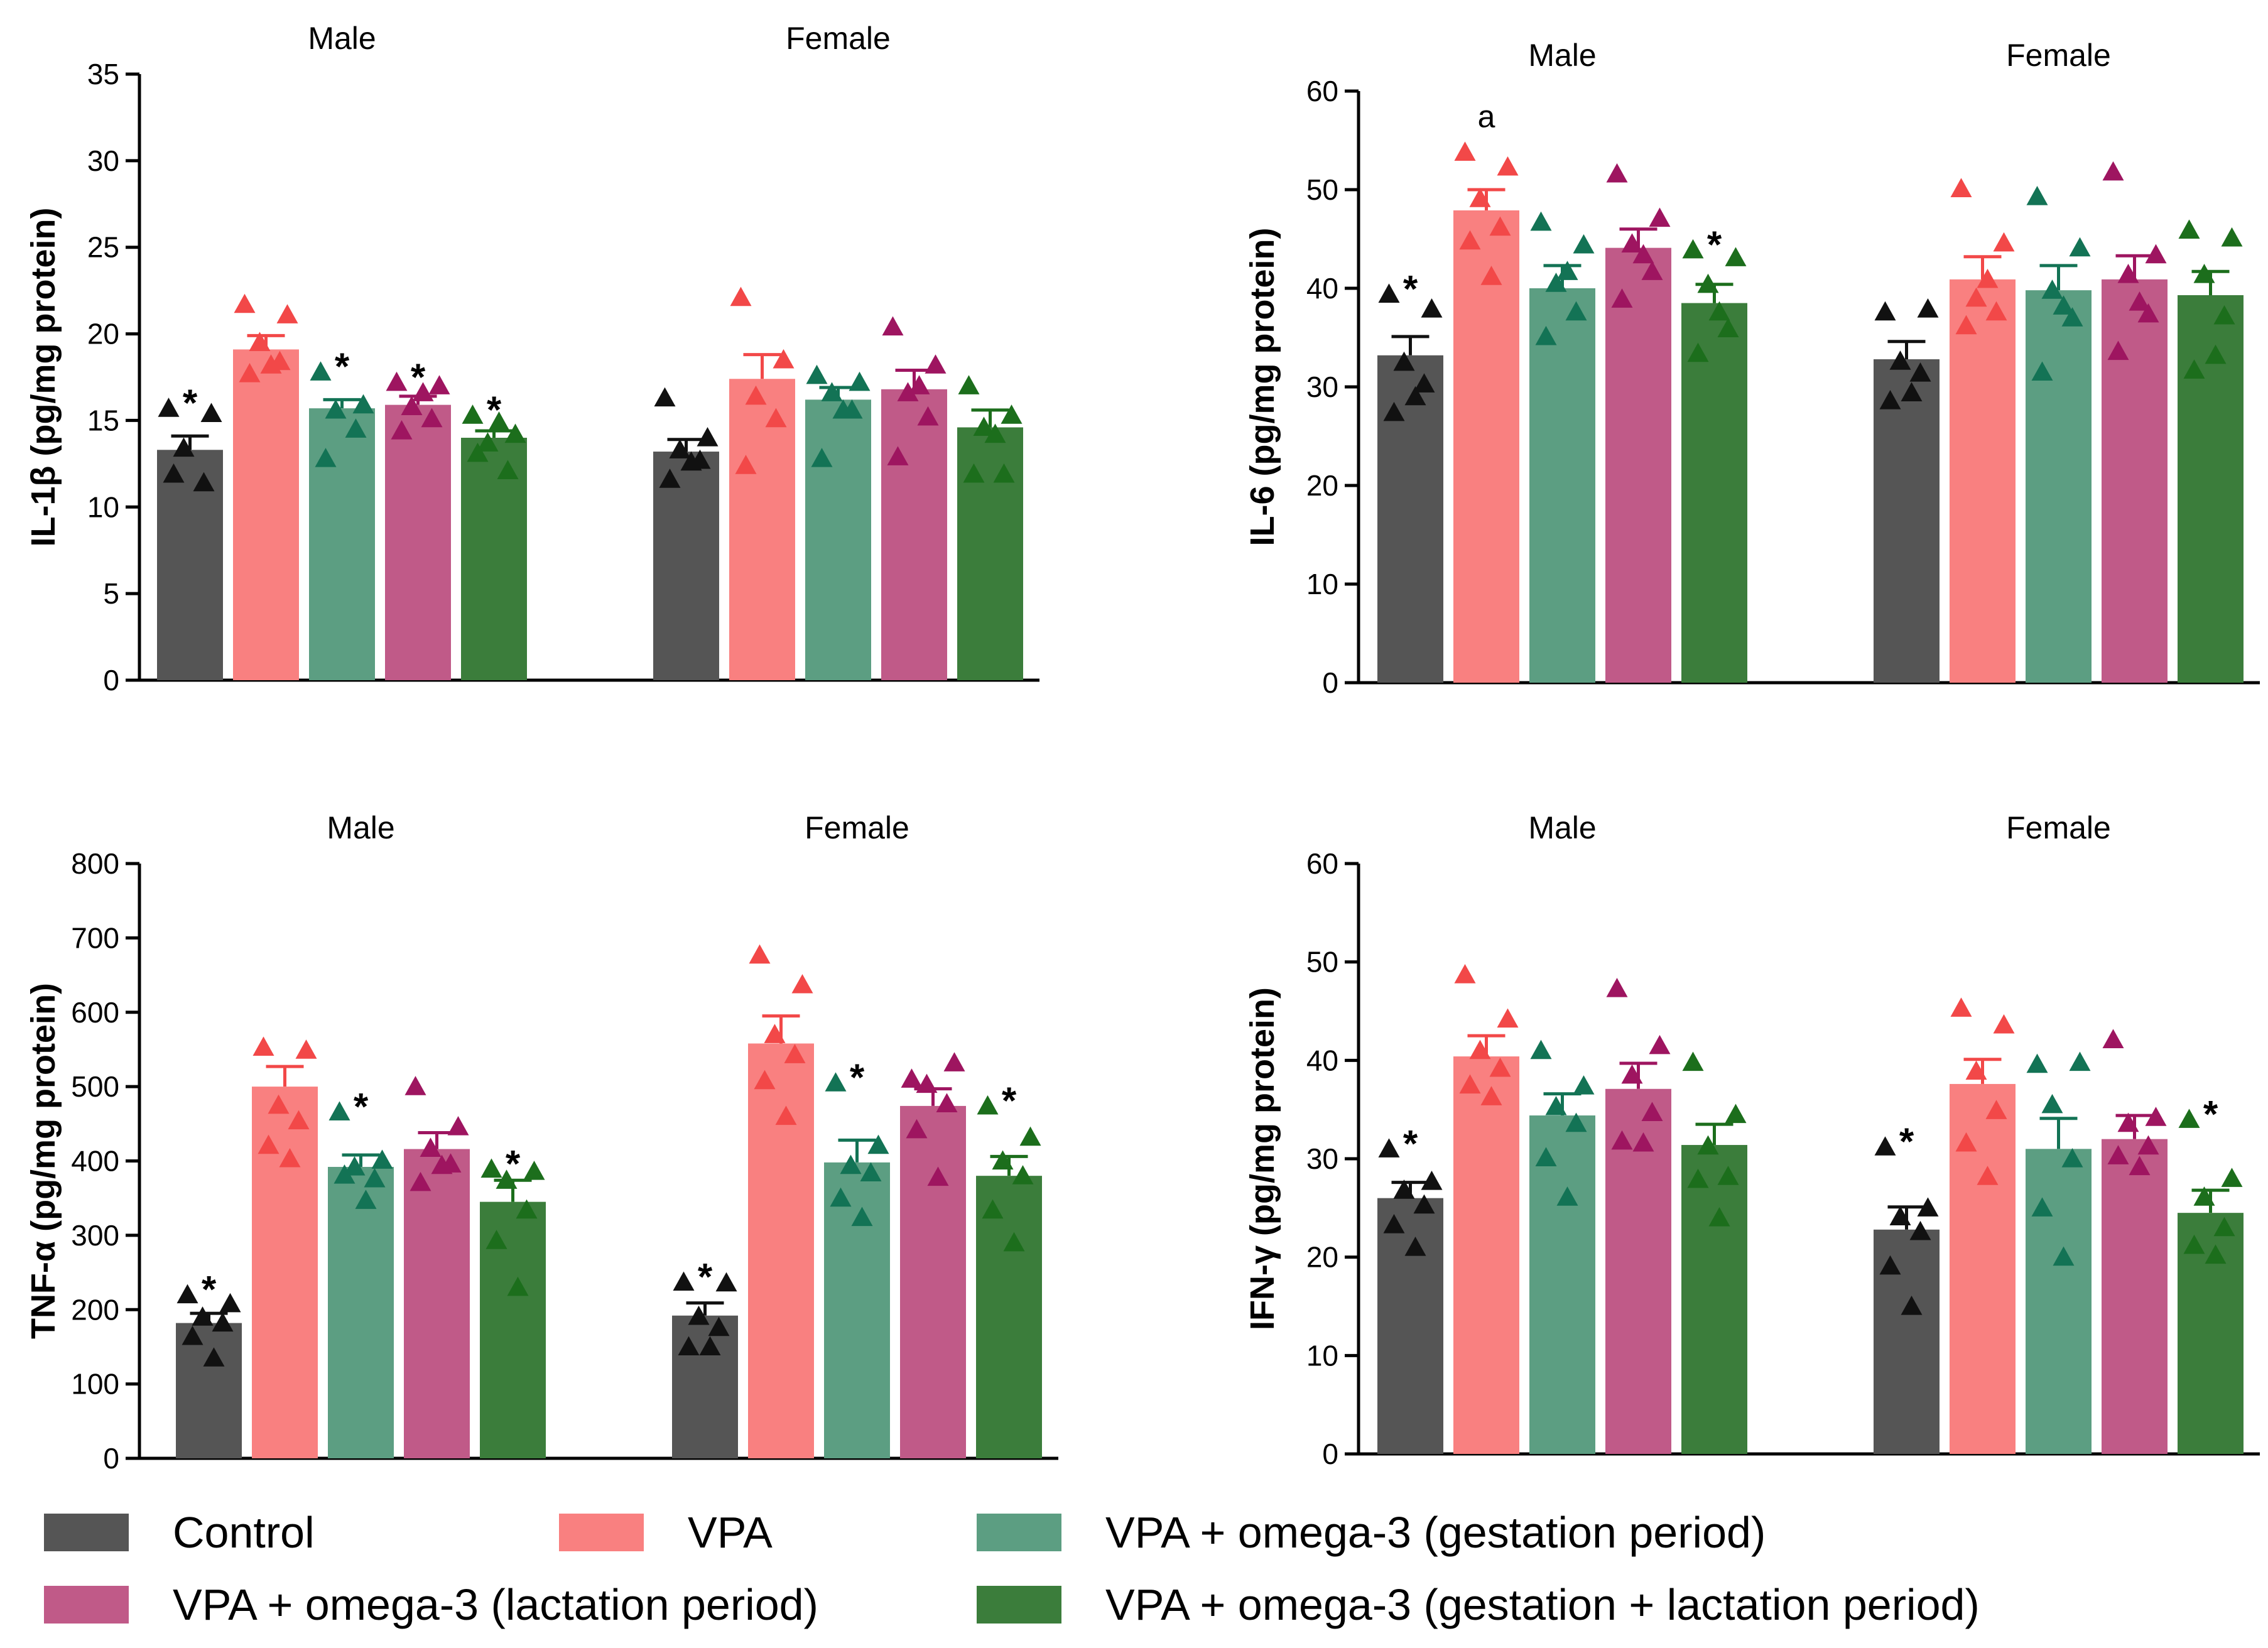  Describe the element at coordinates (431, 1604) in the screenshot. I see `legend-item-4: VPA + omega-3 (lactation period)` at that location.